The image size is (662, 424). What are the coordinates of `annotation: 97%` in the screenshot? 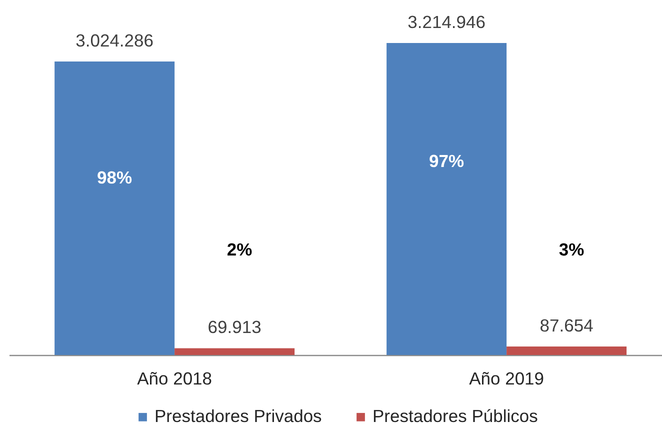 It's located at (447, 160).